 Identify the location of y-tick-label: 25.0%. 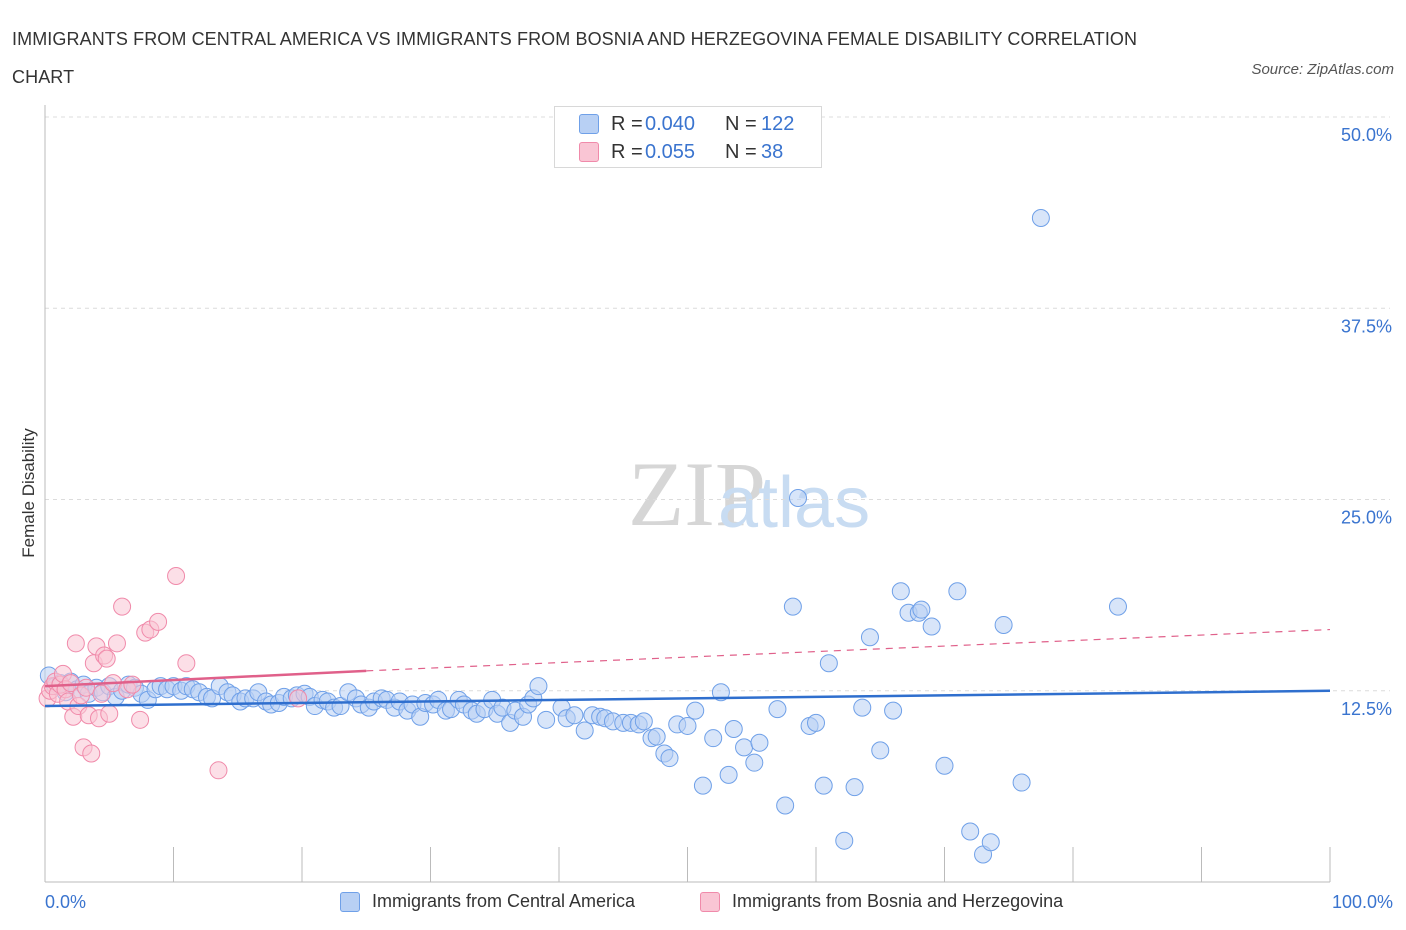
(1366, 518).